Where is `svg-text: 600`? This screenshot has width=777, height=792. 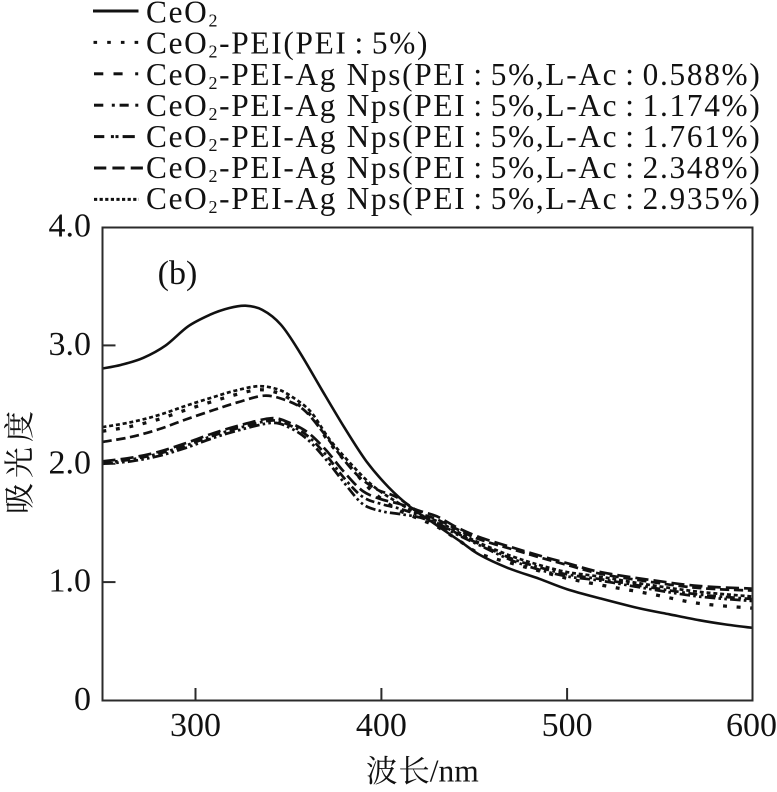 svg-text: 600 is located at coordinates (751, 725).